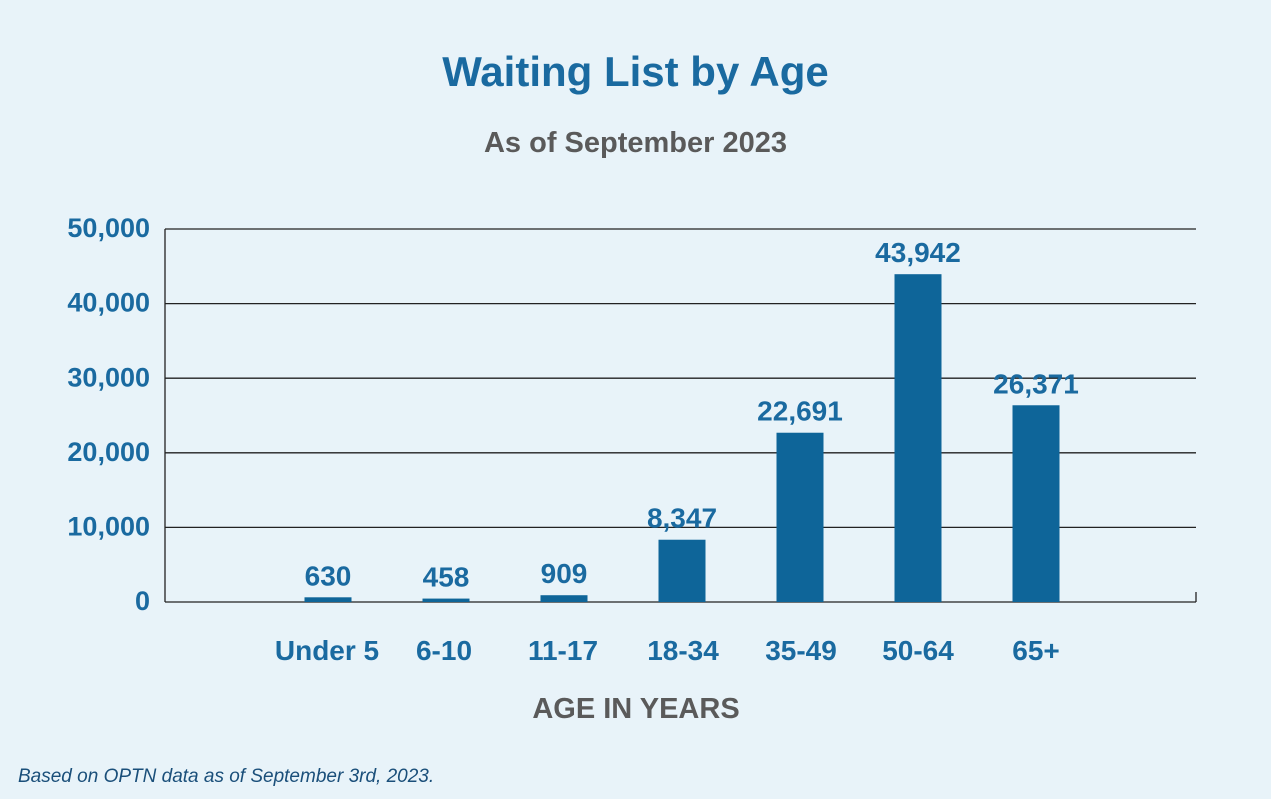 This screenshot has height=799, width=1271. I want to click on data-label: 26,371, so click(1036, 383).